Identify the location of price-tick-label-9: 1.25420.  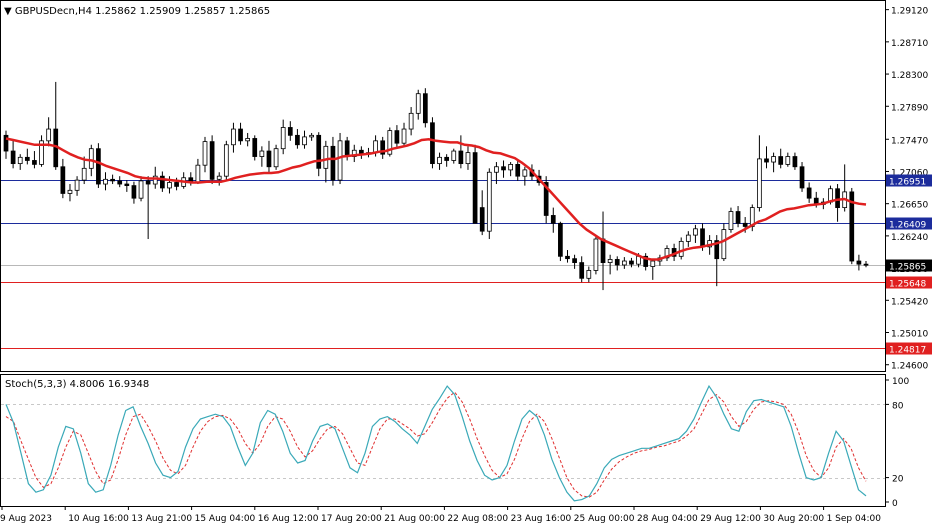
(909, 302).